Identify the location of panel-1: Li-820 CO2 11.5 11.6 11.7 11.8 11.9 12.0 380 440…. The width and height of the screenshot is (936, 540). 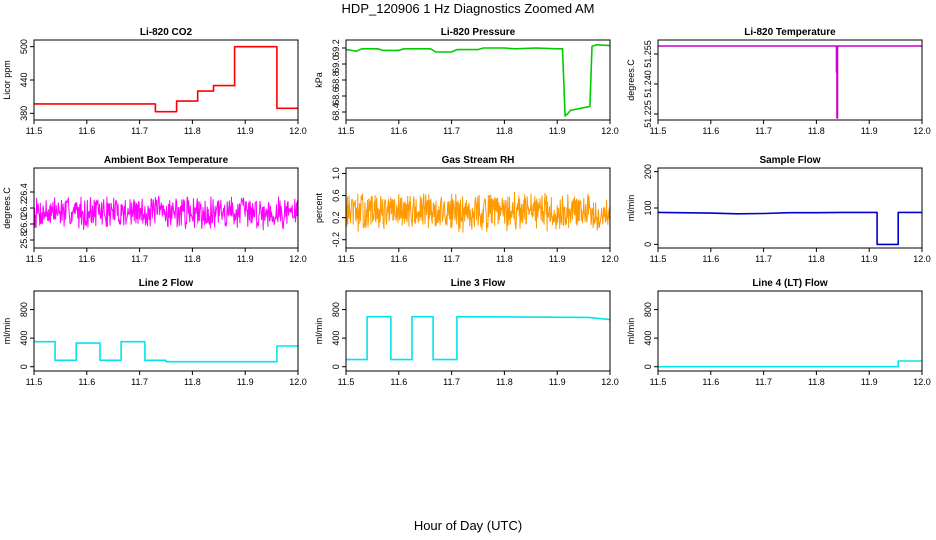
(154, 81).